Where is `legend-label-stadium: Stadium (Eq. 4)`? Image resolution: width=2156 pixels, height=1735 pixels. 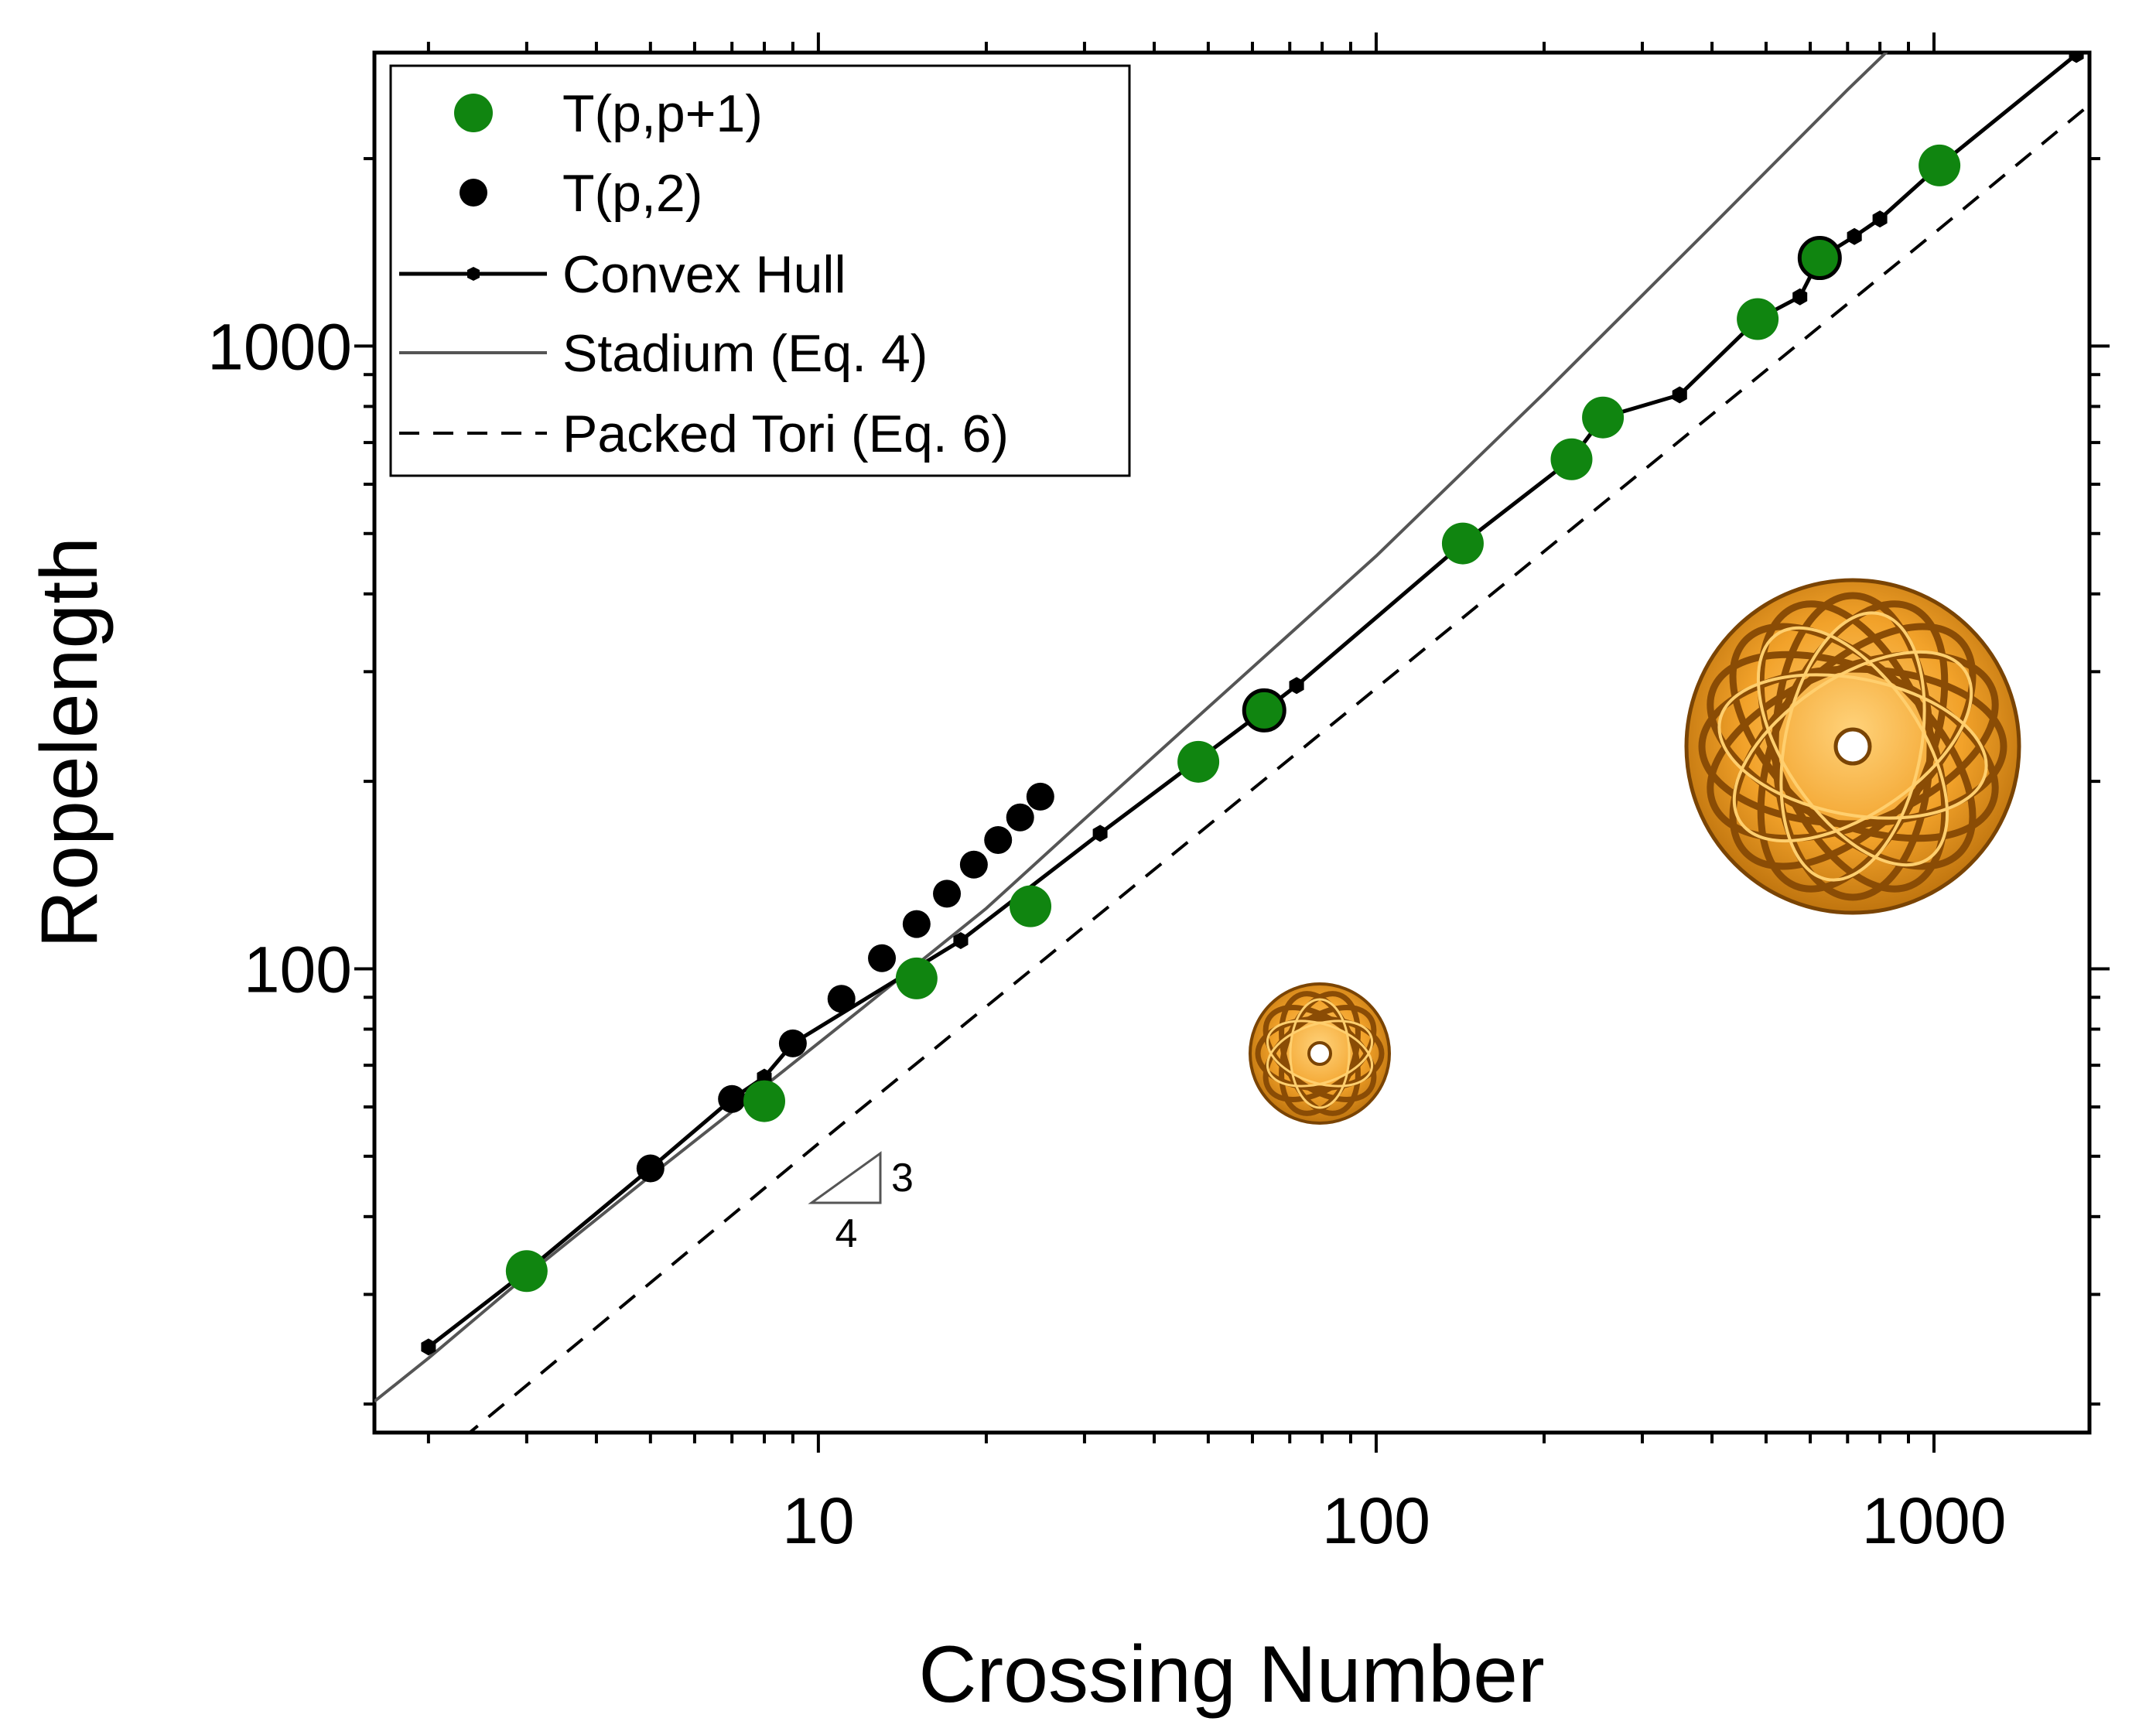
legend-label-stadium: Stadium (Eq. 4) is located at coordinates (745, 353).